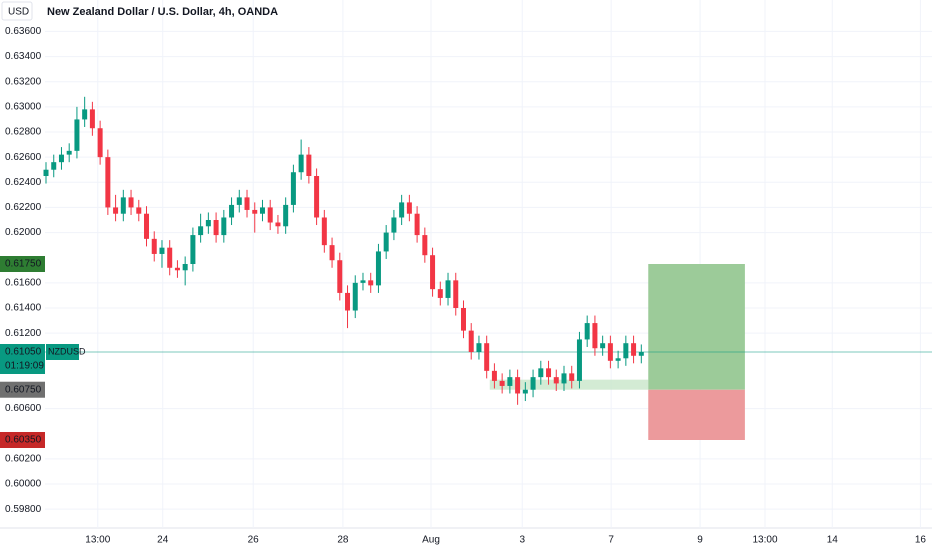 This screenshot has width=932, height=550. I want to click on x-tick-label: 16, so click(921, 540).